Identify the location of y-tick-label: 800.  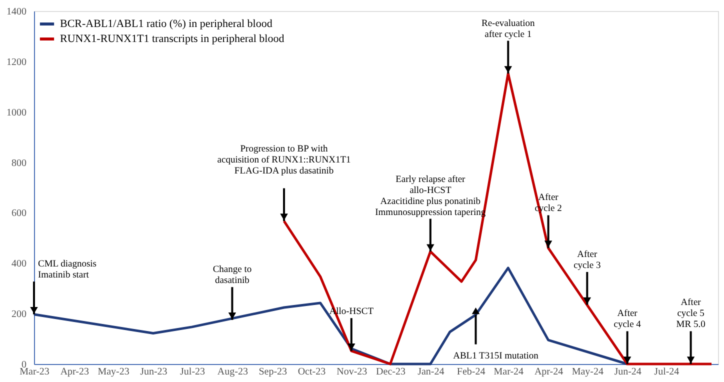
(19, 163).